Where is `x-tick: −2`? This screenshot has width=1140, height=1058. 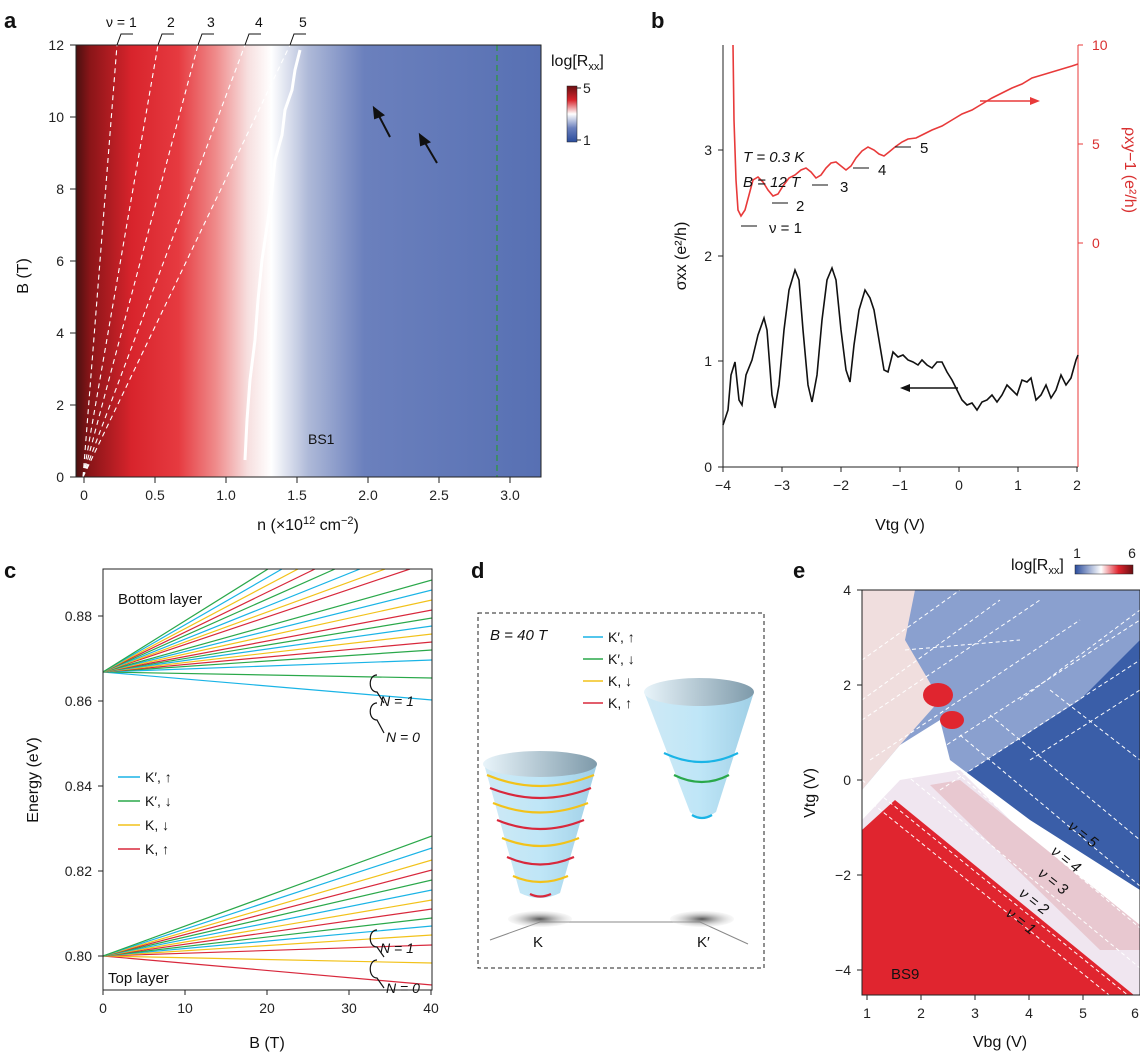
x-tick: −2 is located at coordinates (841, 485).